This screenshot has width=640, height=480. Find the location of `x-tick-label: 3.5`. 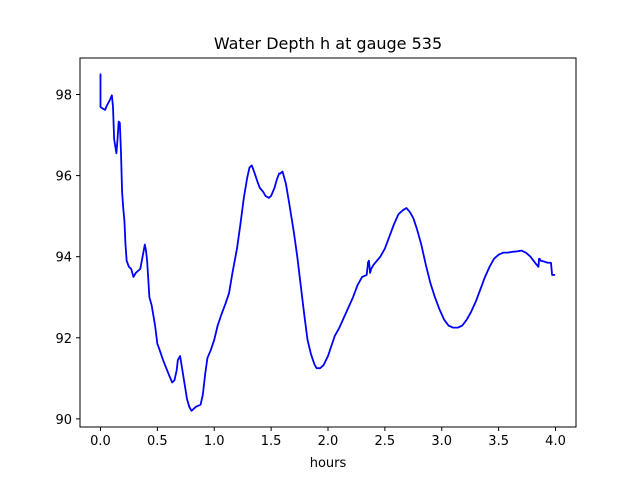

x-tick-label: 3.5 is located at coordinates (498, 441).